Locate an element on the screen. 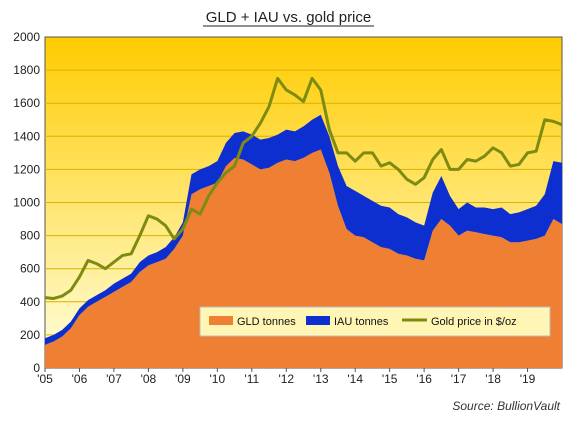  y-tick-label: 0 is located at coordinates (36, 368).